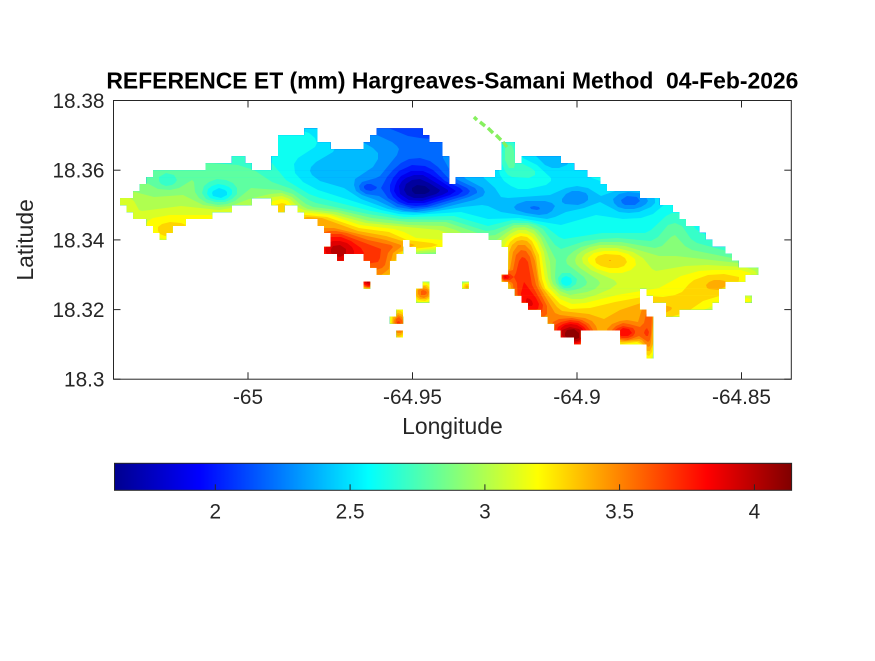 Image resolution: width=875 pixels, height=661 pixels. What do you see at coordinates (78, 171) in the screenshot?
I see `svg-text: 18.36` at bounding box center [78, 171].